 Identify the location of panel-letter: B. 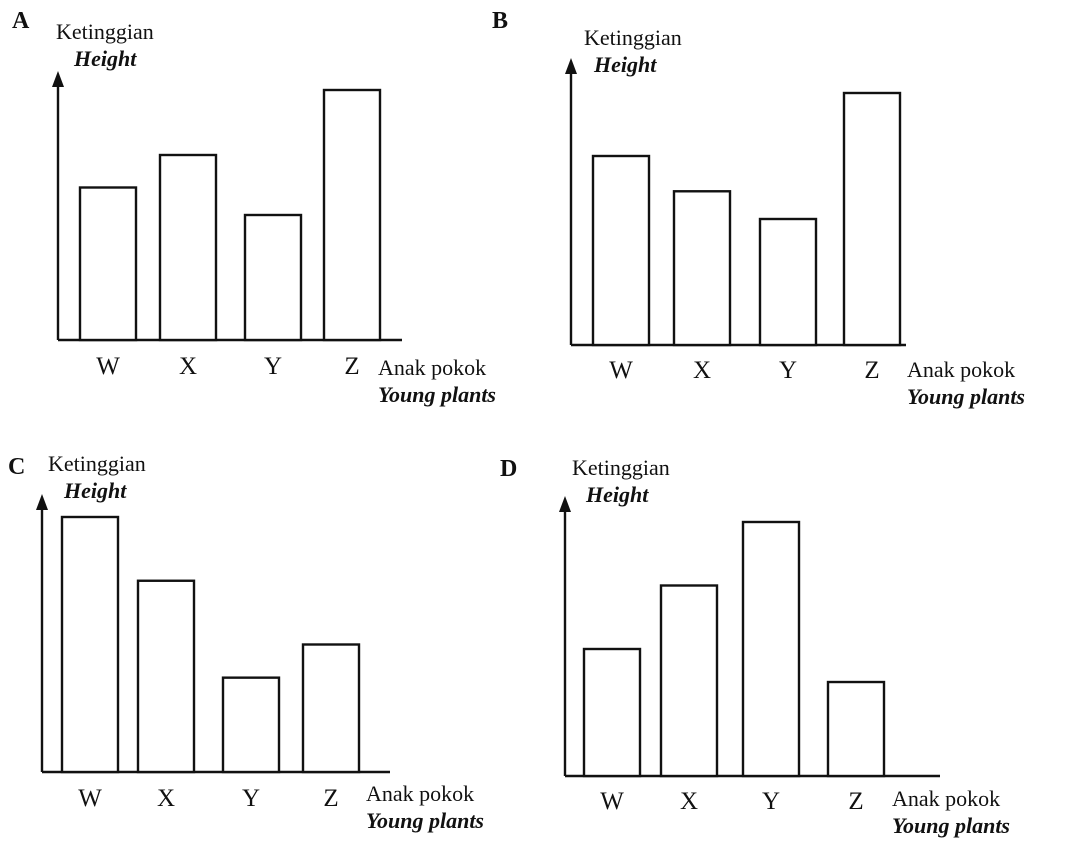
(500, 21).